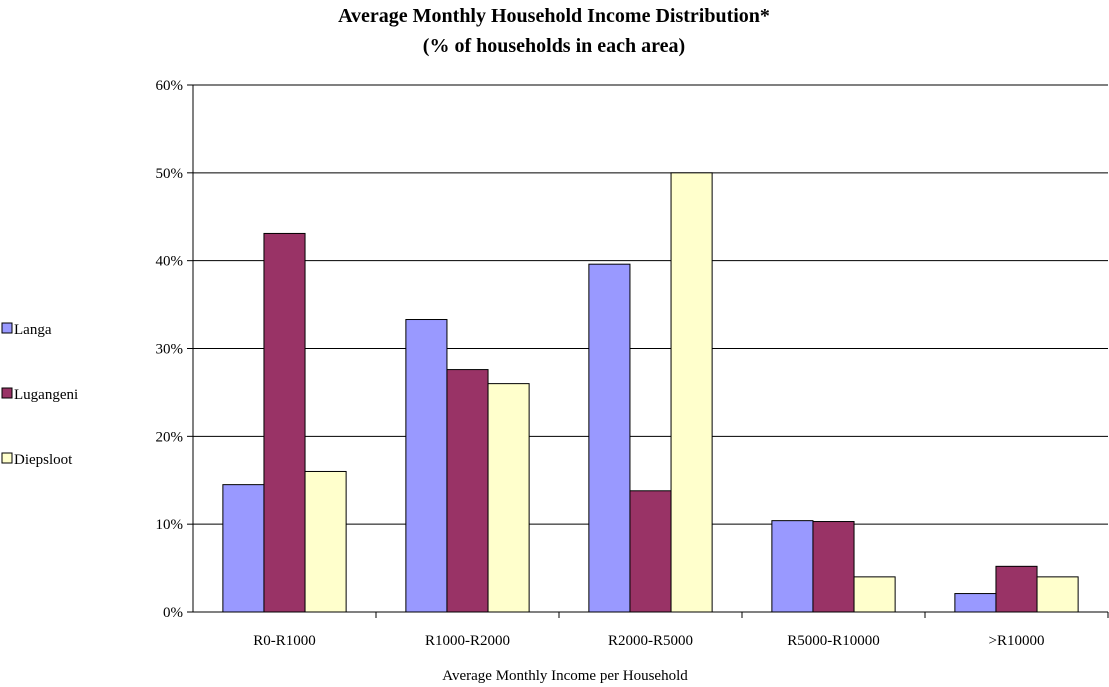  Describe the element at coordinates (170, 437) in the screenshot. I see `y-tick-label: 20%` at that location.